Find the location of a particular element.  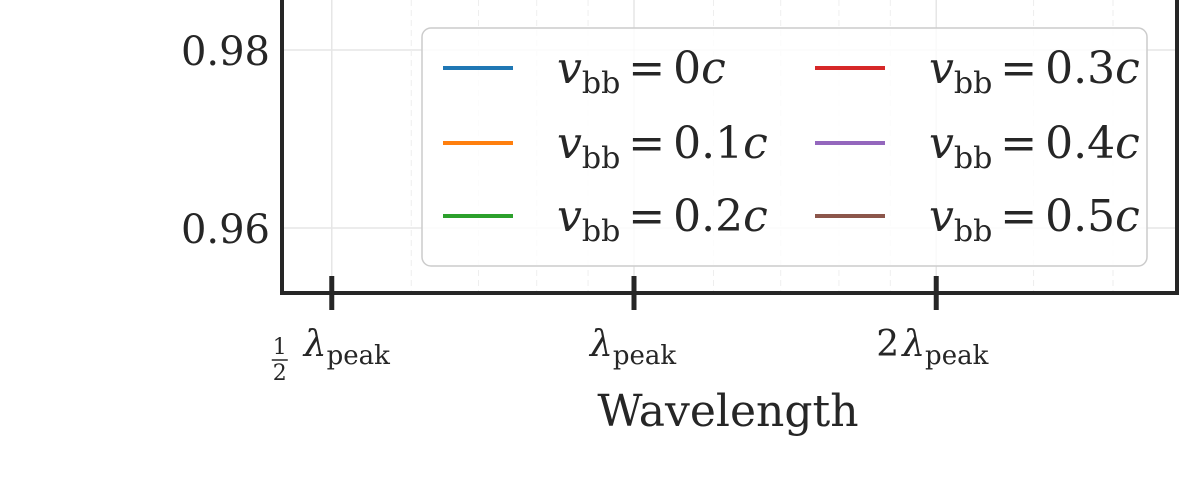

y-tick-labels: 0.98 0.96 is located at coordinates (225, 141).